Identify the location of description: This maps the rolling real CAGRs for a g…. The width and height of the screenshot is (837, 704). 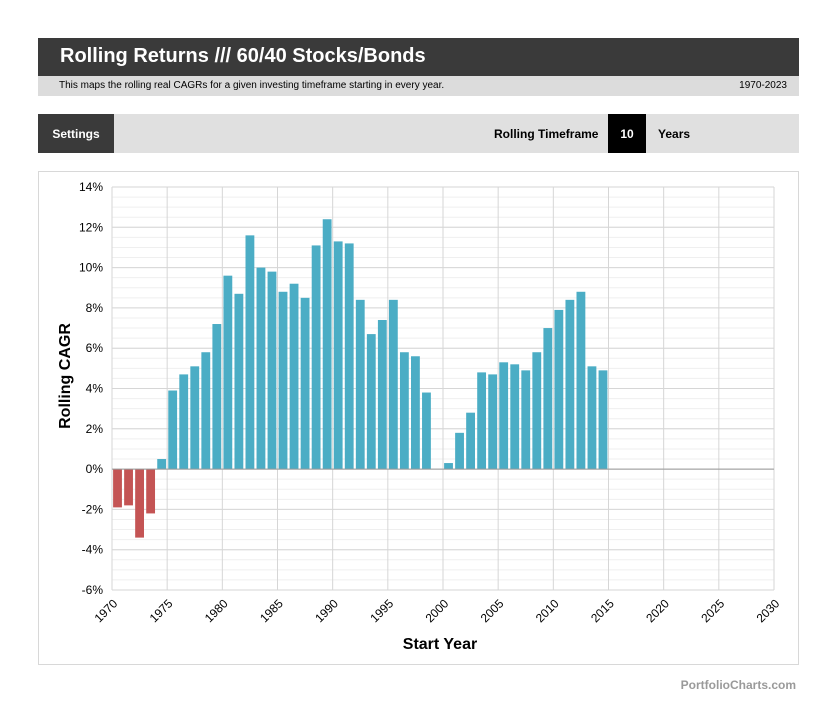
(252, 85).